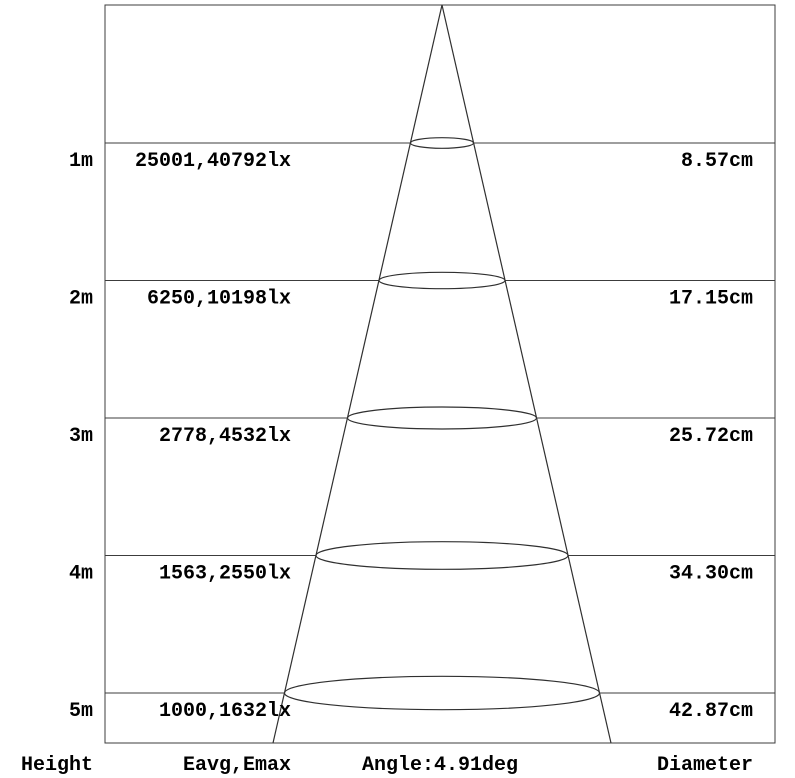 This screenshot has height=778, width=795. Describe the element at coordinates (81, 161) in the screenshot. I see `height-tick-1m: 1m` at that location.